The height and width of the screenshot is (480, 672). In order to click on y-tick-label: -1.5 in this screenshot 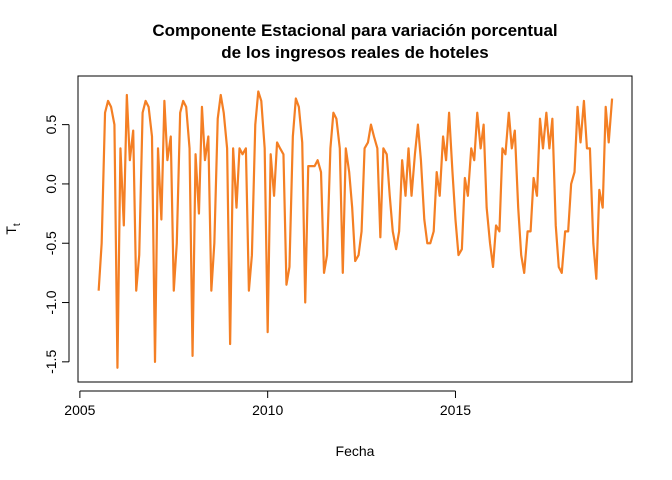, I will do `click(51, 362)`.